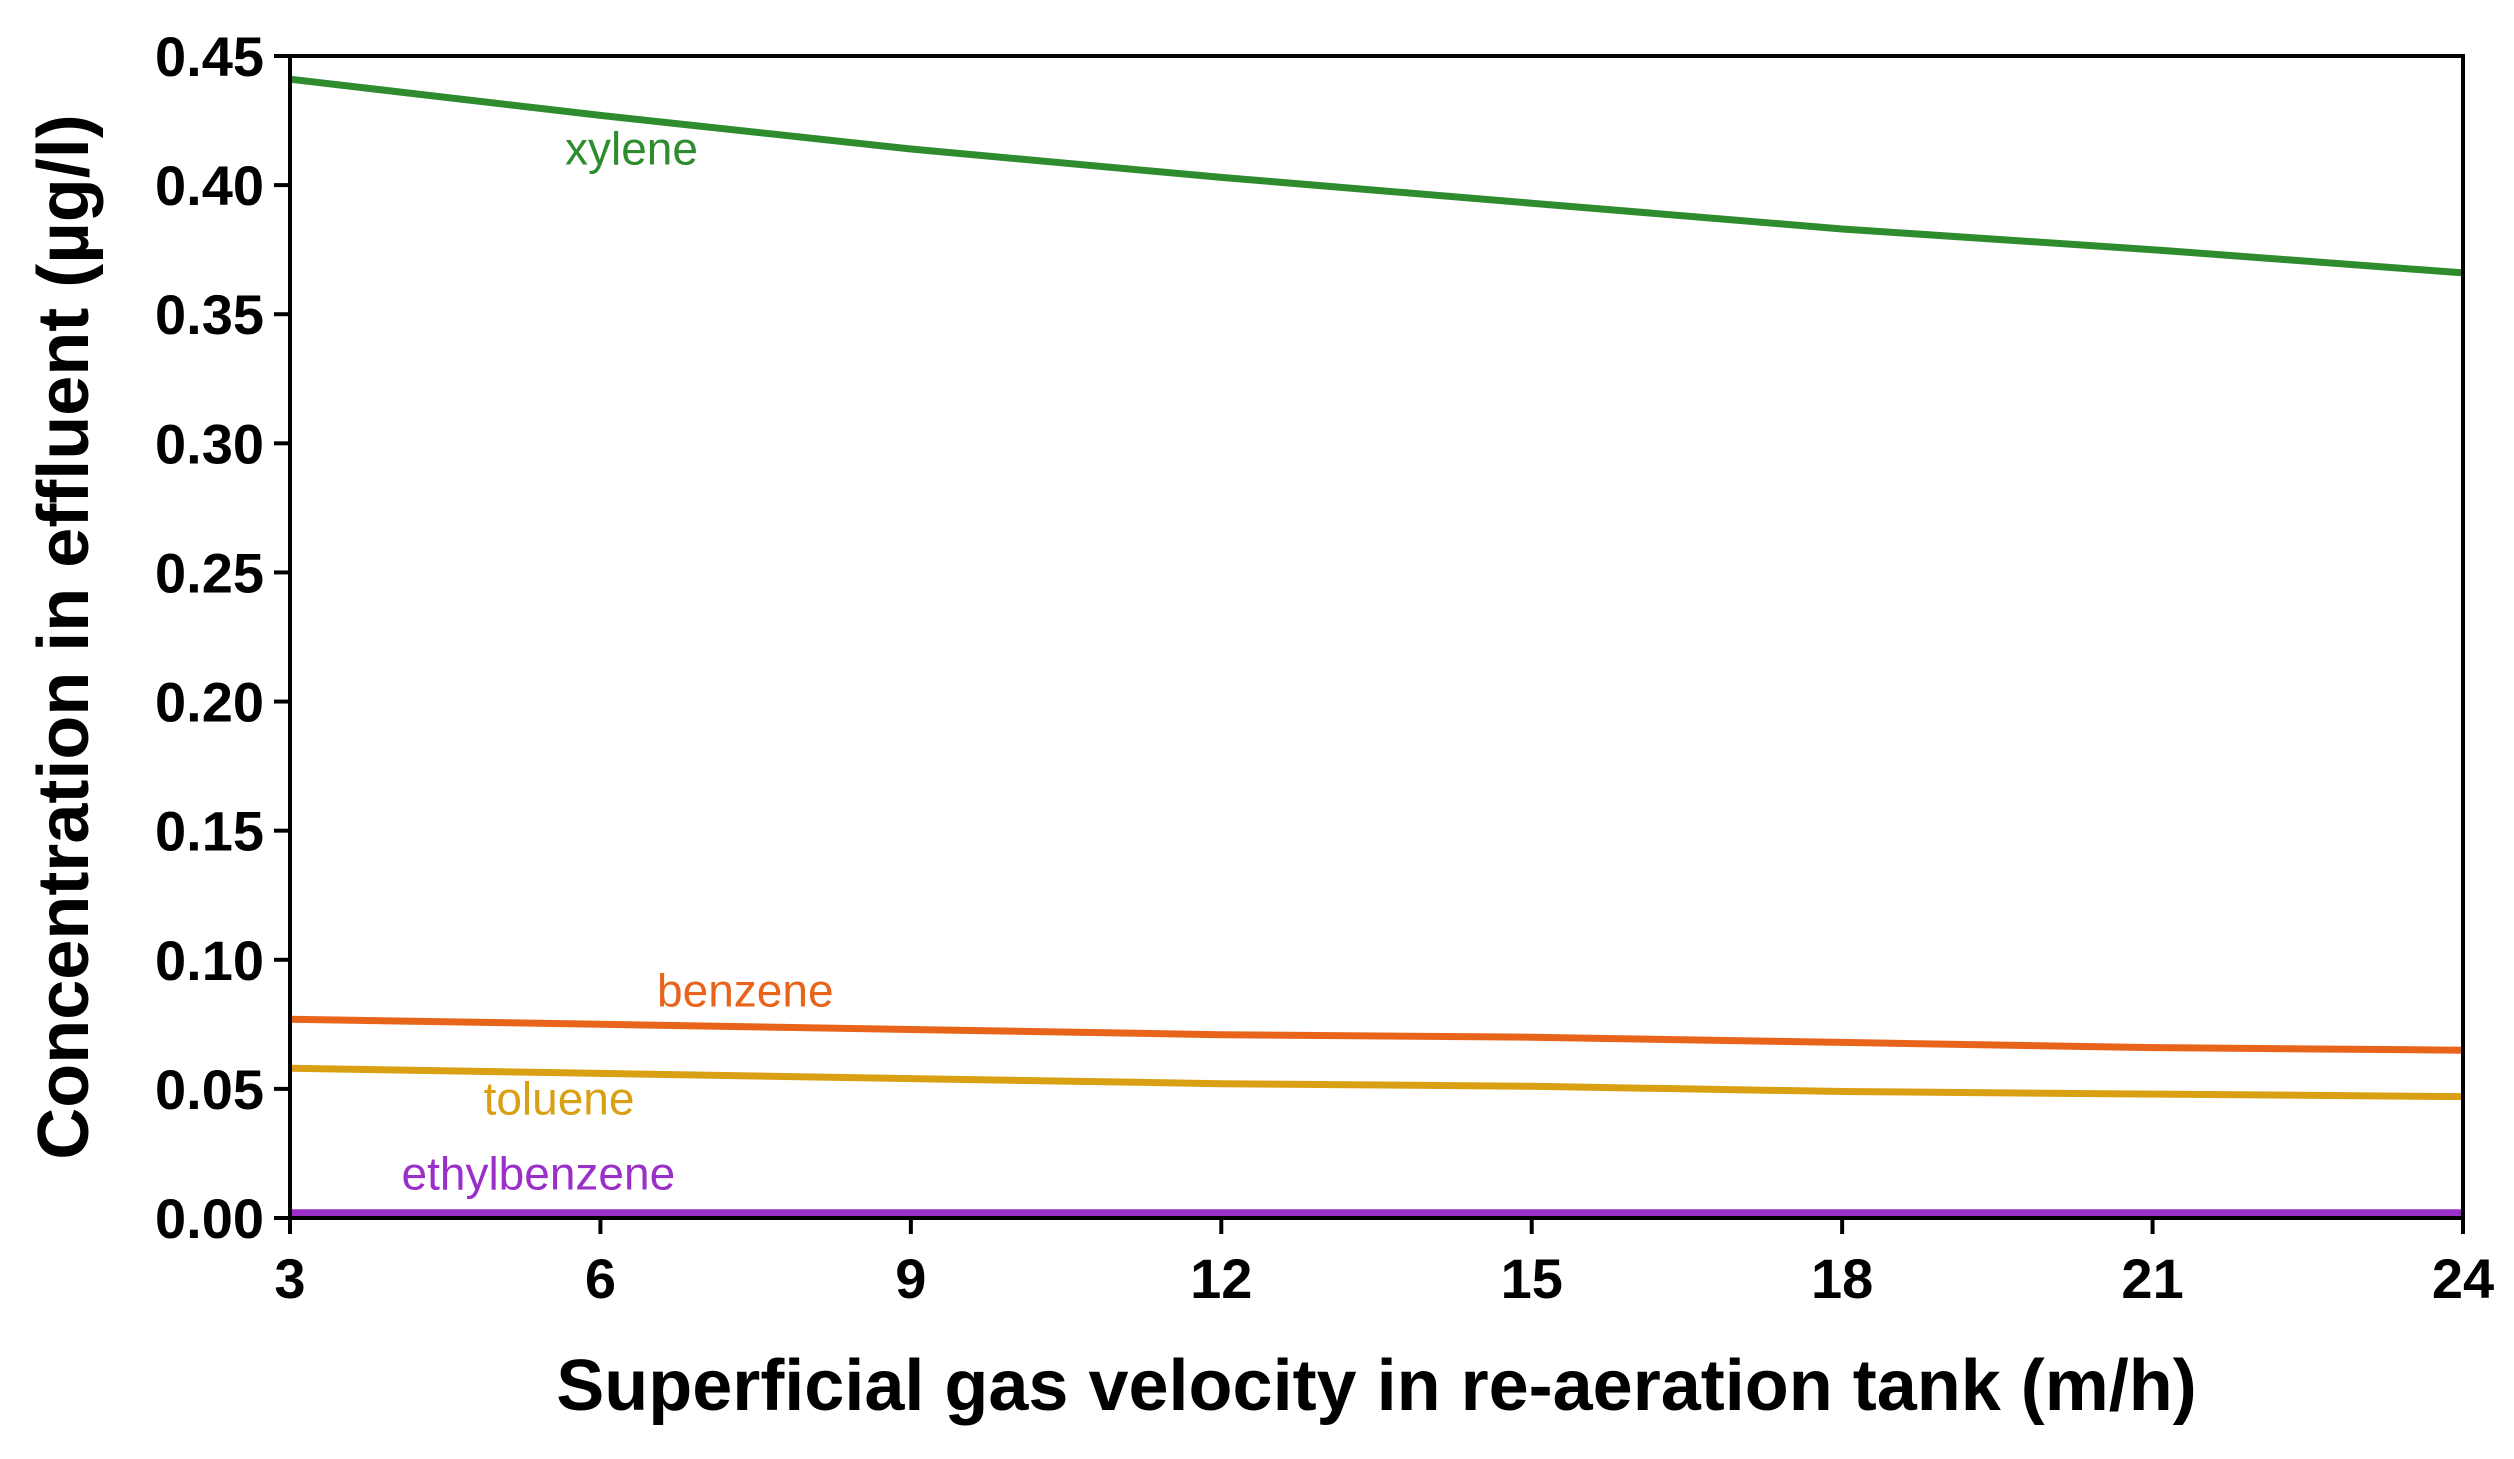 The image size is (2514, 1459). Describe the element at coordinates (1376, 176) in the screenshot. I see `series-line-xylene` at that location.